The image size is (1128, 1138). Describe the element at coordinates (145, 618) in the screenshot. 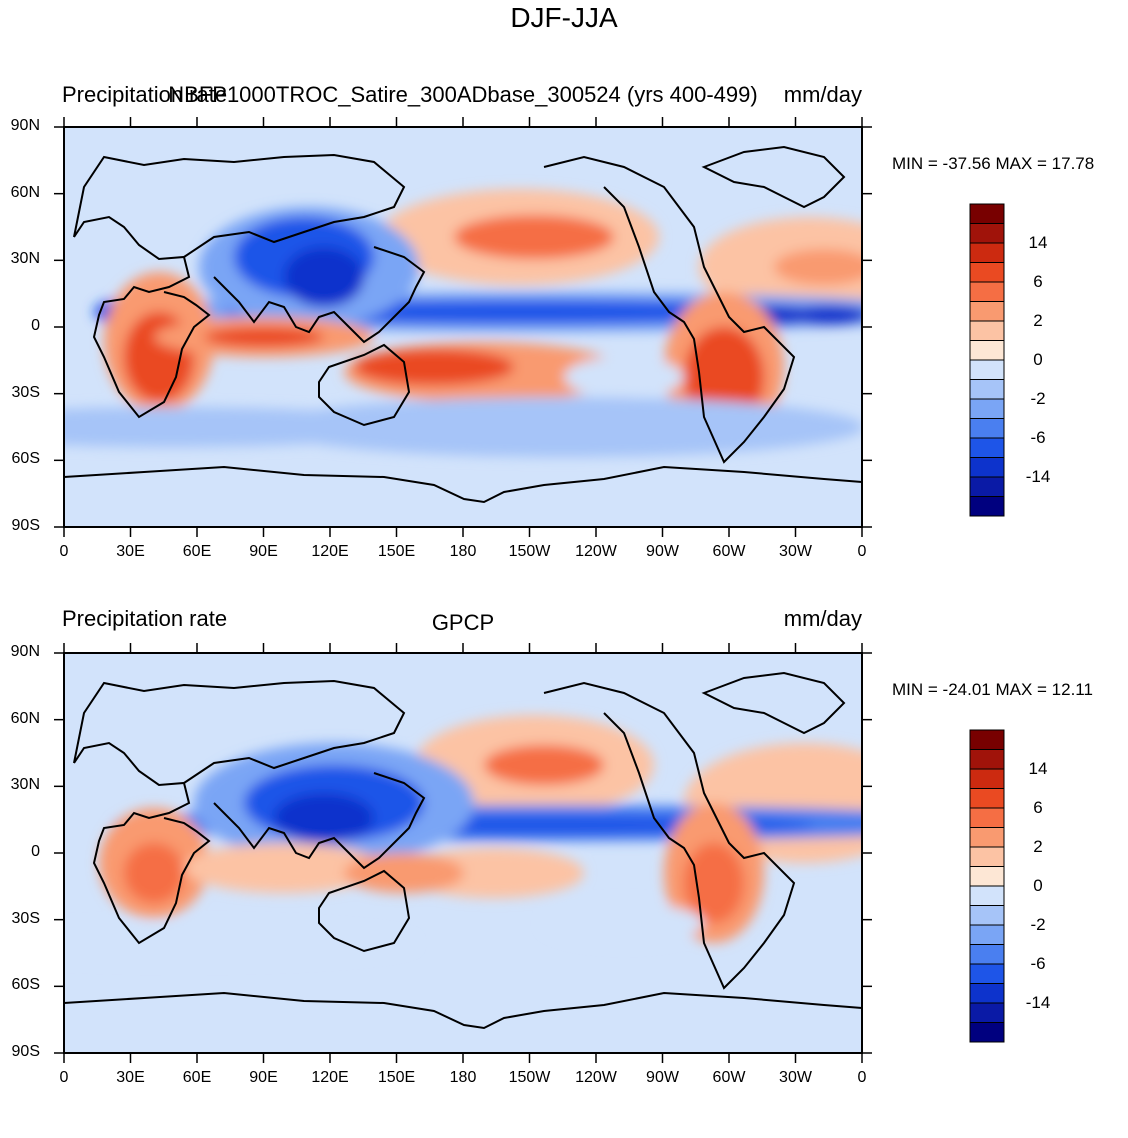

I see `panel-left-label: Precipitation rate` at that location.